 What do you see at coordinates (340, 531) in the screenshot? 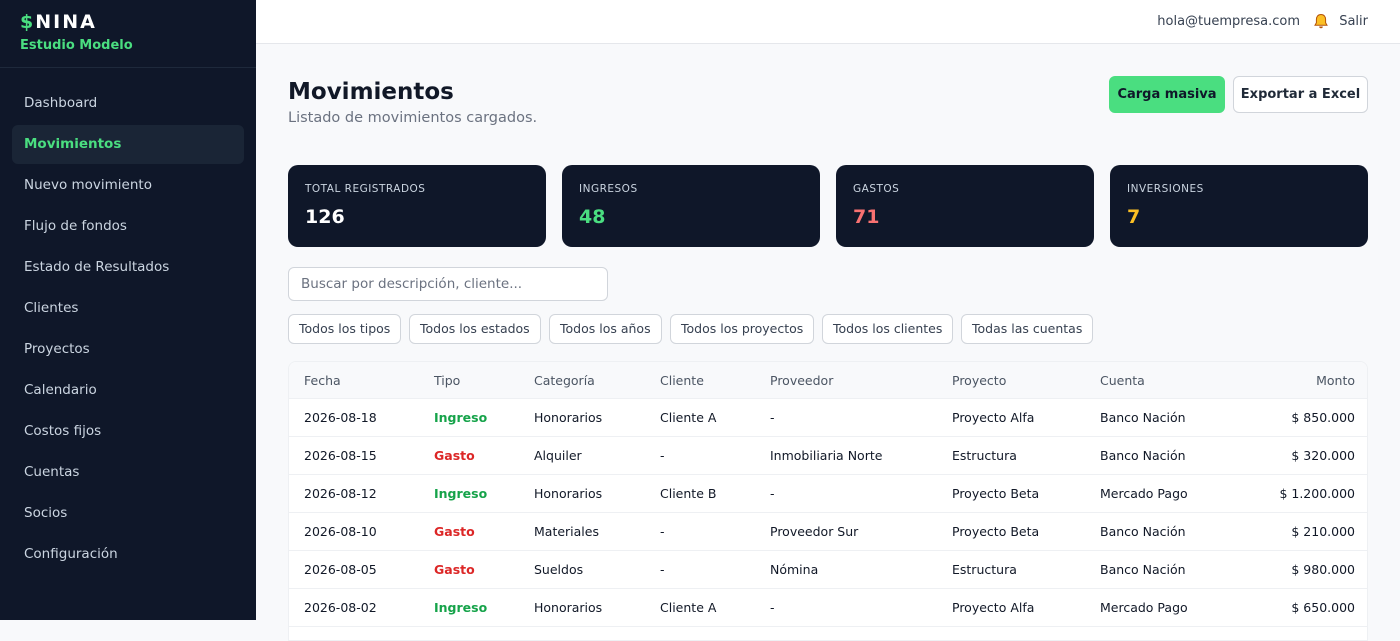
I see `cell: 2026-08-10` at bounding box center [340, 531].